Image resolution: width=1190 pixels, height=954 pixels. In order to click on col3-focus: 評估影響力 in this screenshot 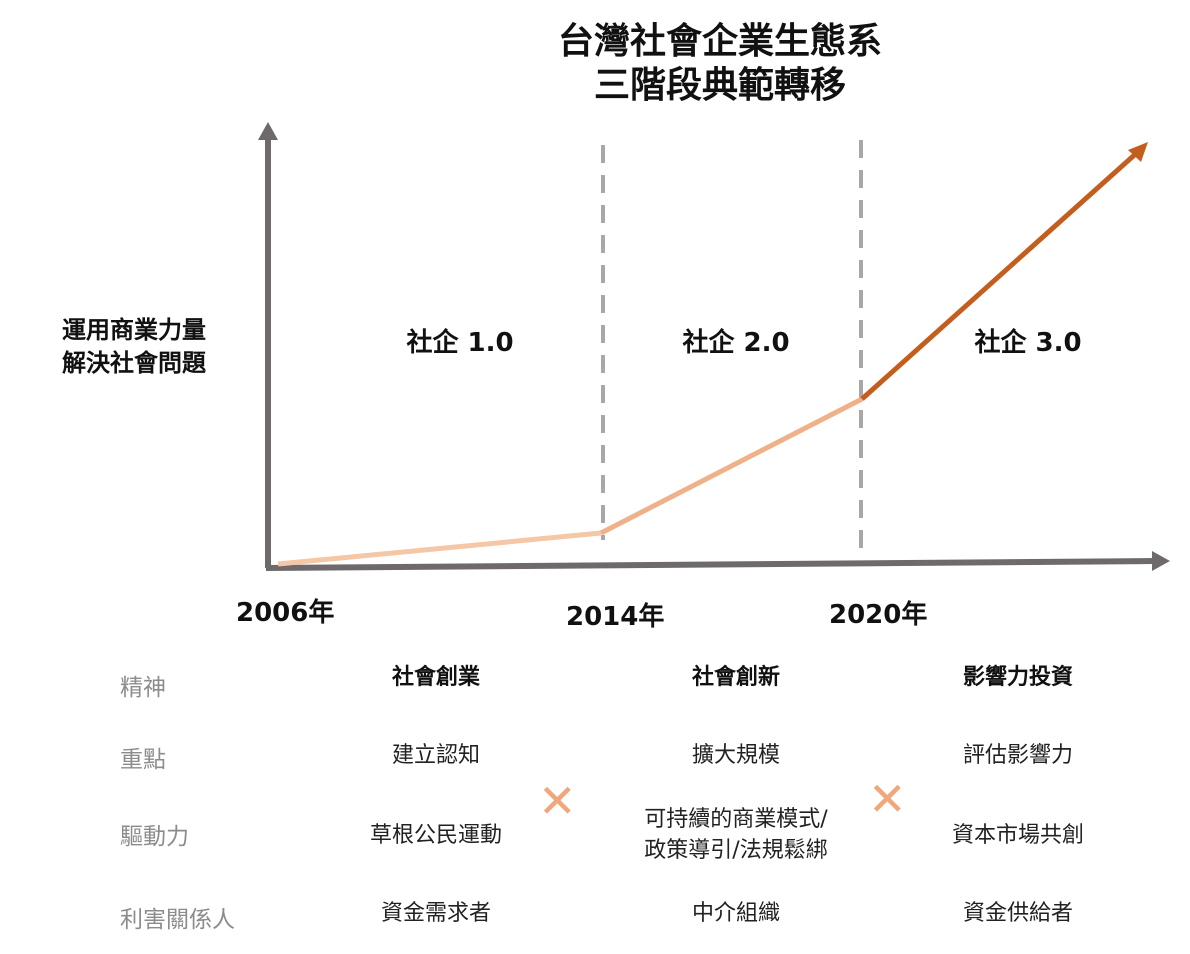, I will do `click(1017, 755)`.